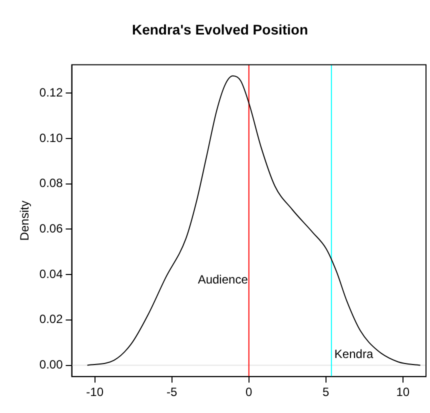 This screenshot has width=430, height=413. I want to click on y-tick-label: 0.04, so click(51, 273).